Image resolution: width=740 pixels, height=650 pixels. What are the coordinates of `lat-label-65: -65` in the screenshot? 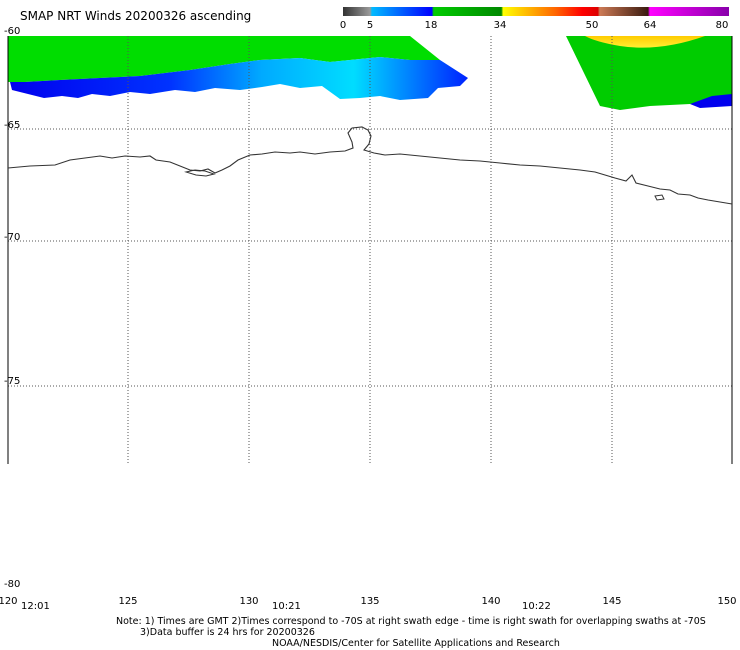 It's located at (12, 125).